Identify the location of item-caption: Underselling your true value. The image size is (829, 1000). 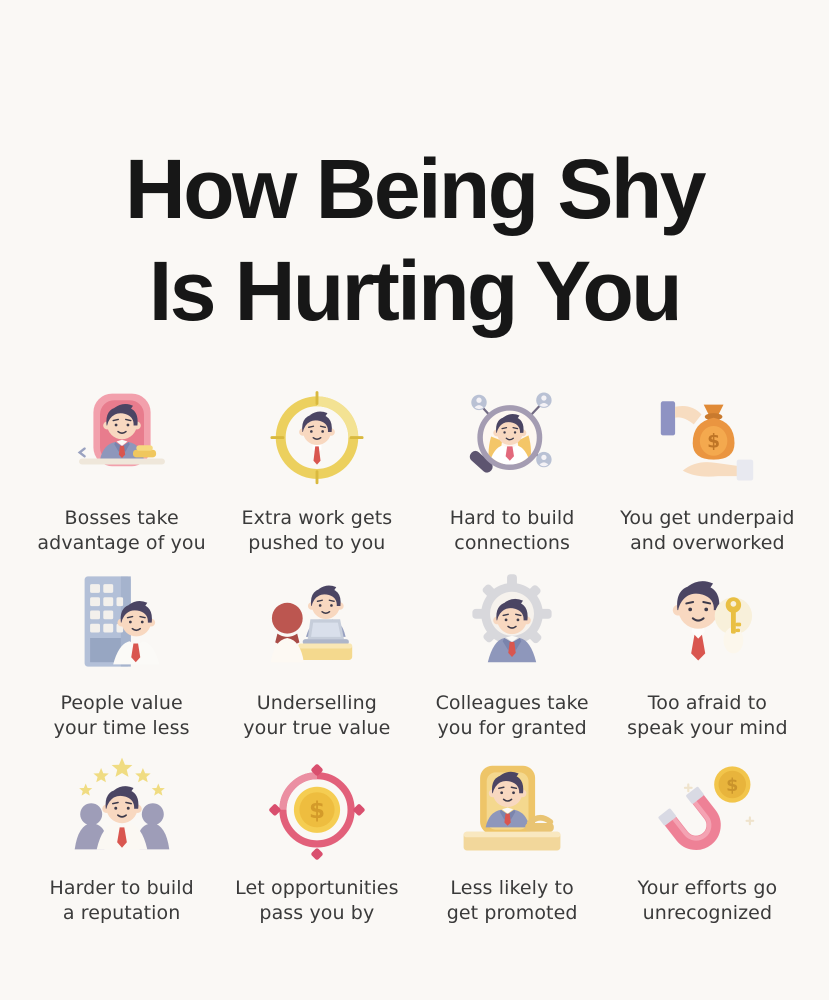
(317, 716).